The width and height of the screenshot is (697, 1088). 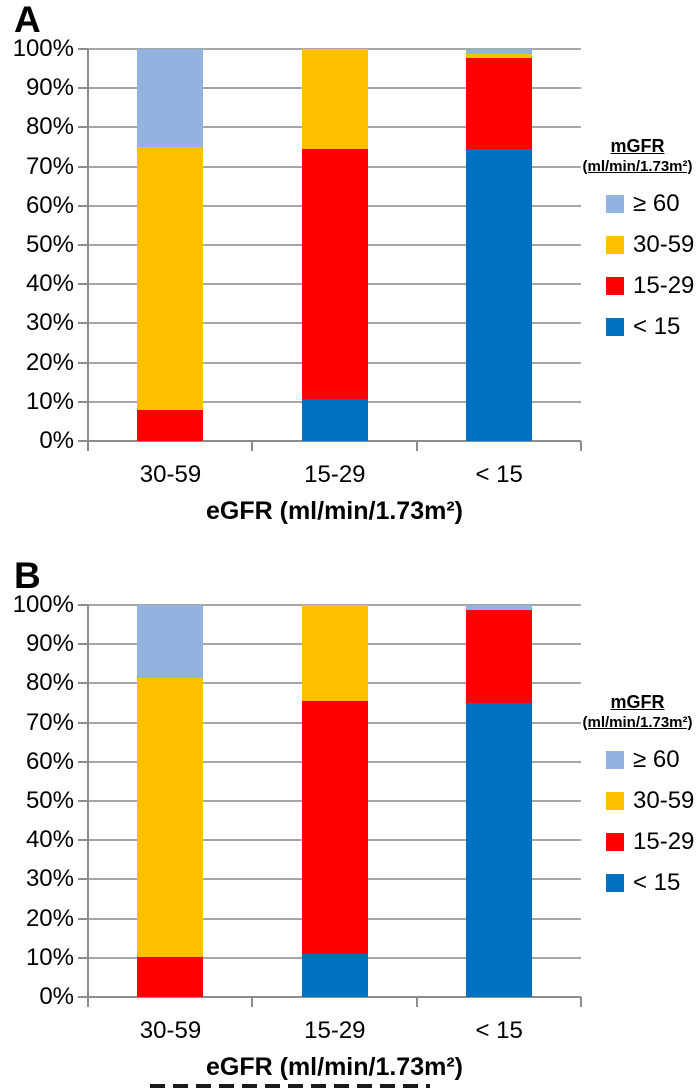 What do you see at coordinates (334, 1067) in the screenshot?
I see `x-axis-title-b: eGFR (ml/min/1.73m²)` at bounding box center [334, 1067].